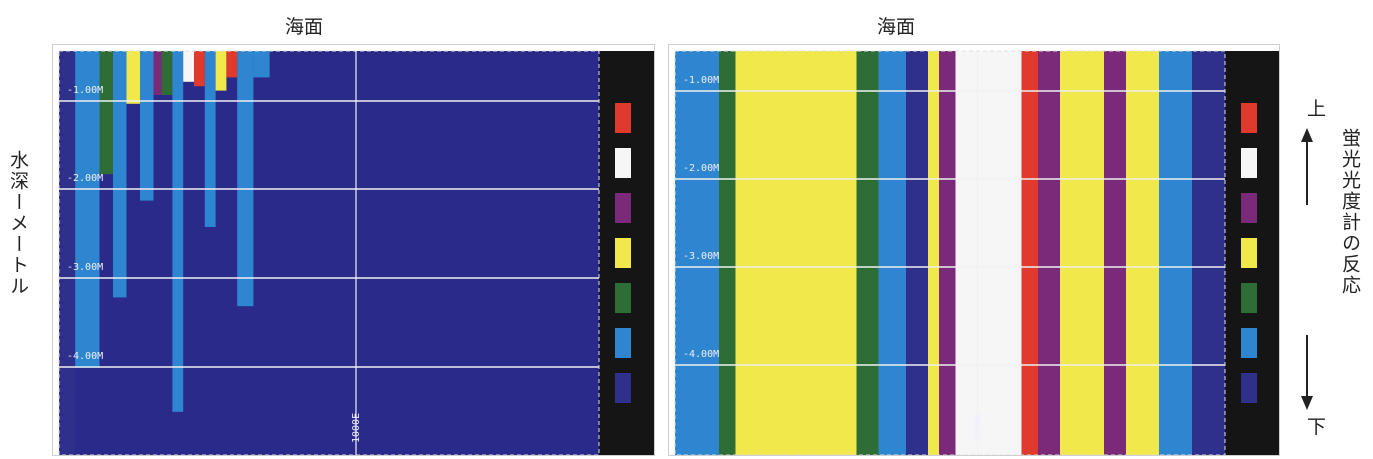  I want to click on up-arrow-head, so click(1307, 135).